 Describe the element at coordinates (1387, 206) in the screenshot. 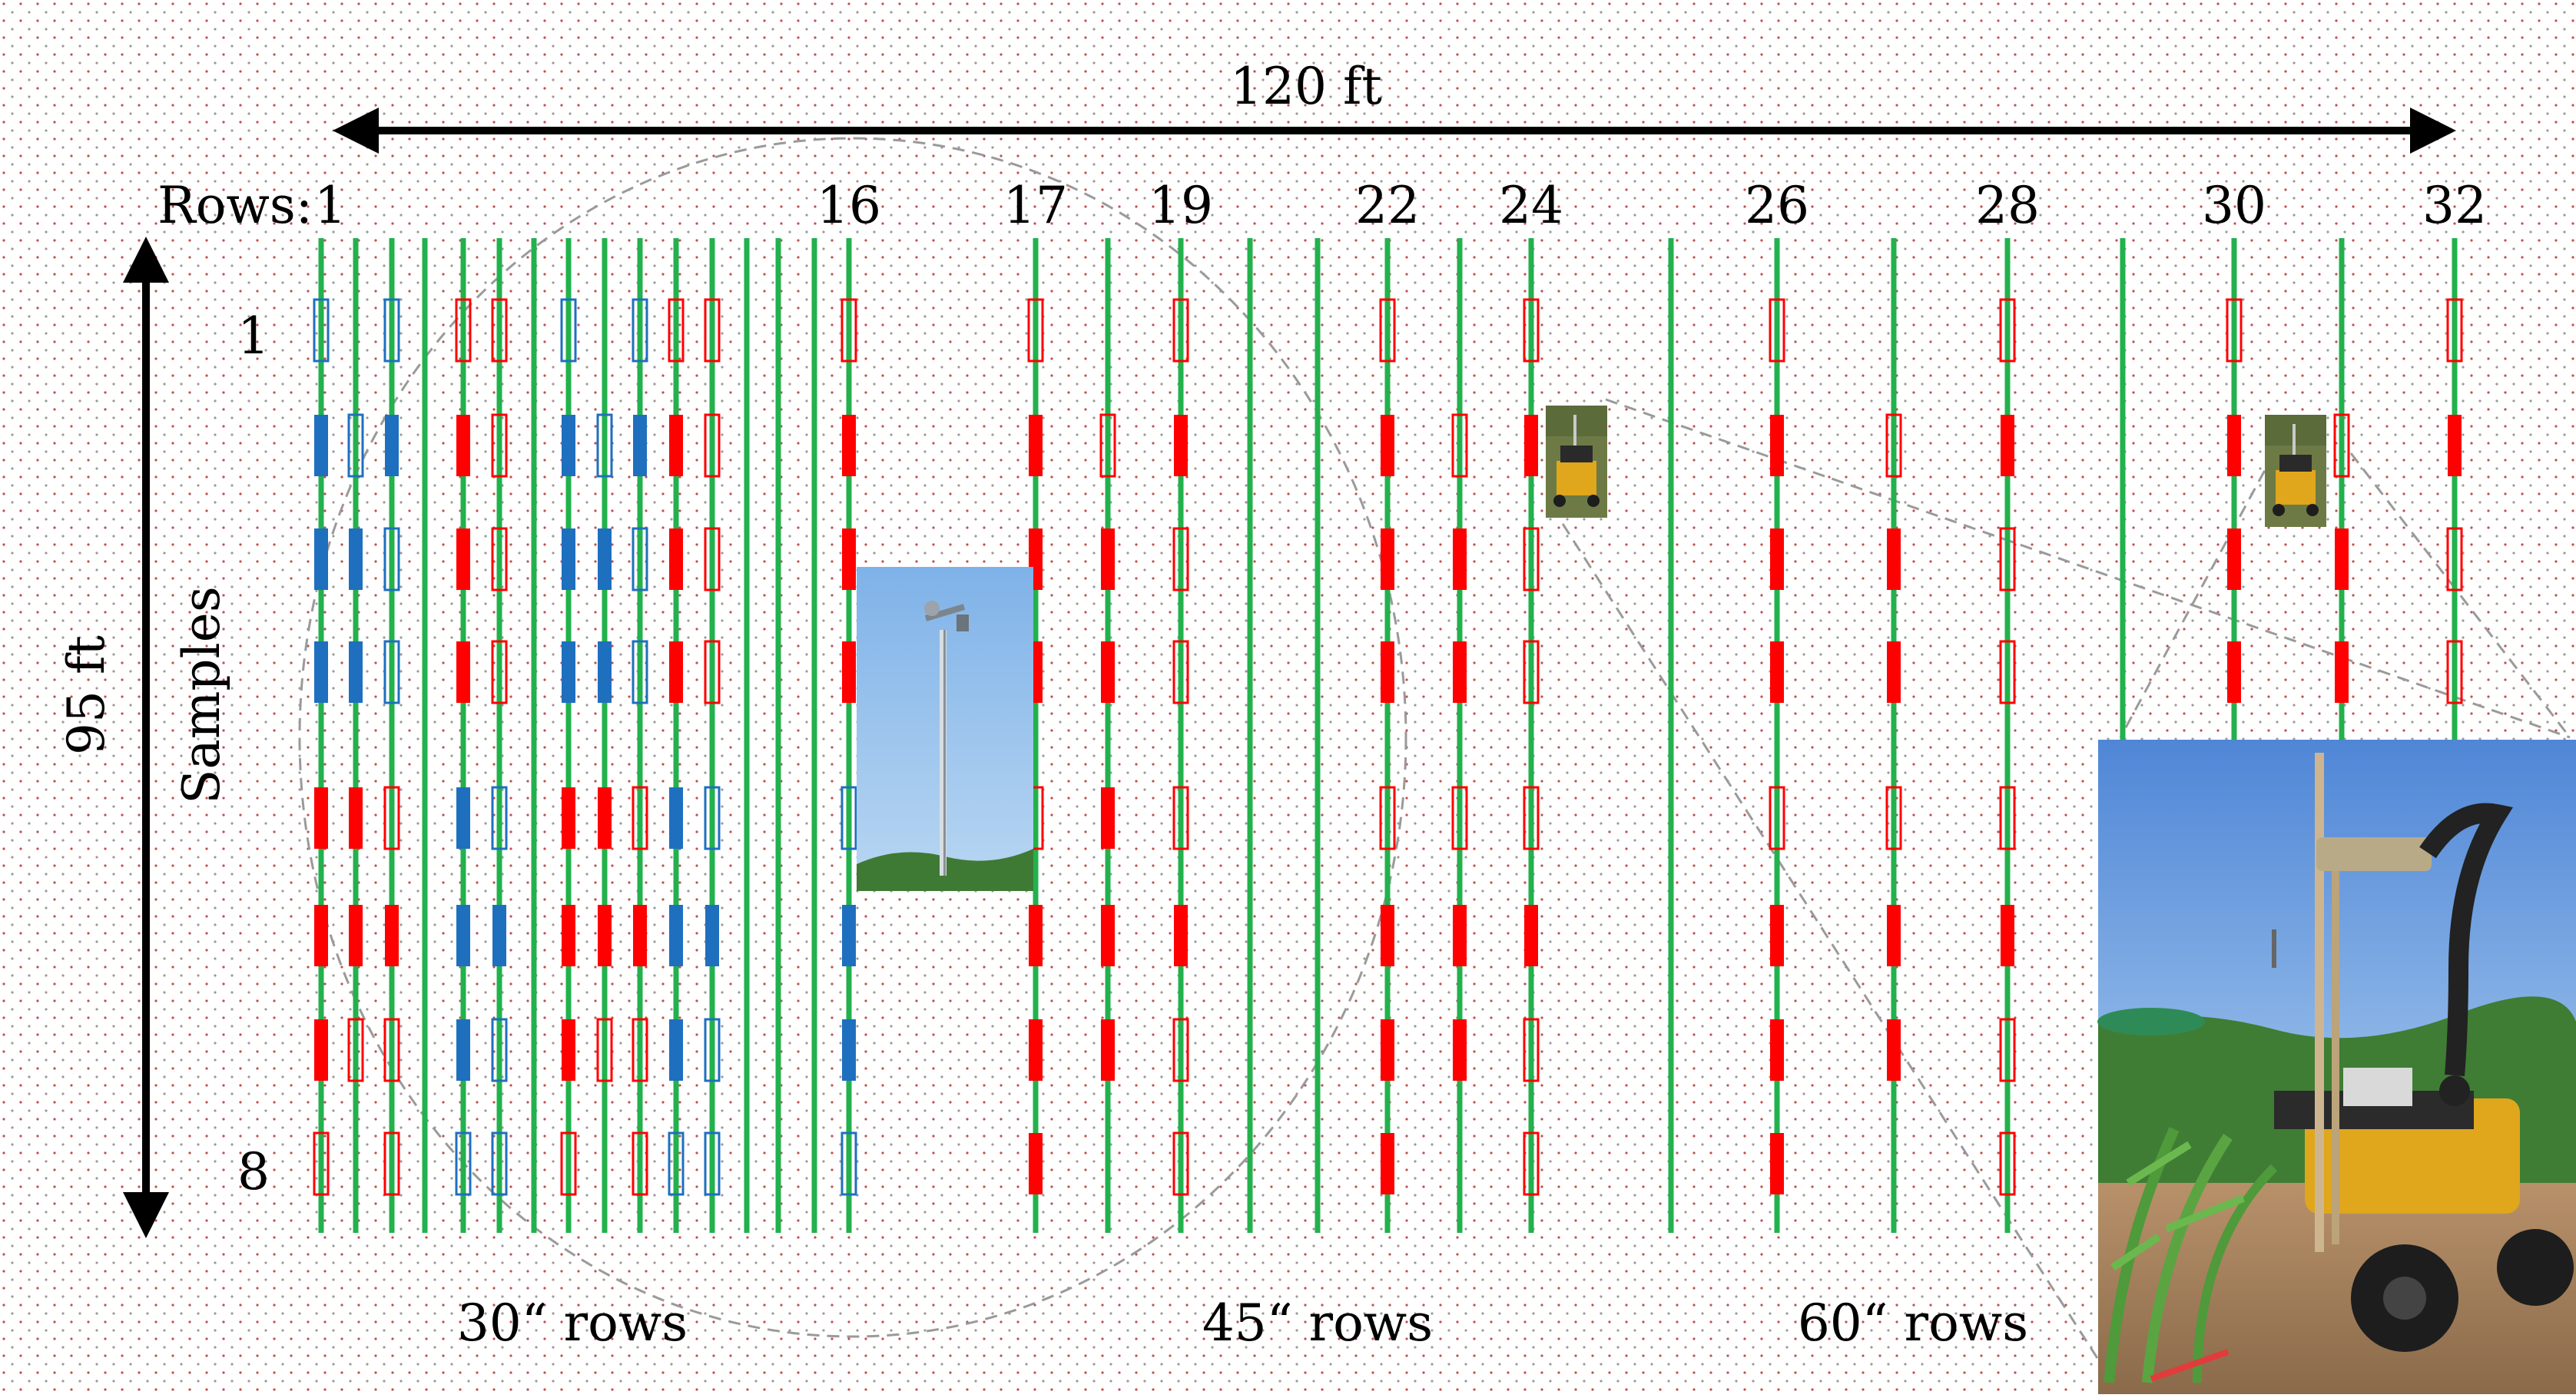

I see `row-number-label: 22` at that location.